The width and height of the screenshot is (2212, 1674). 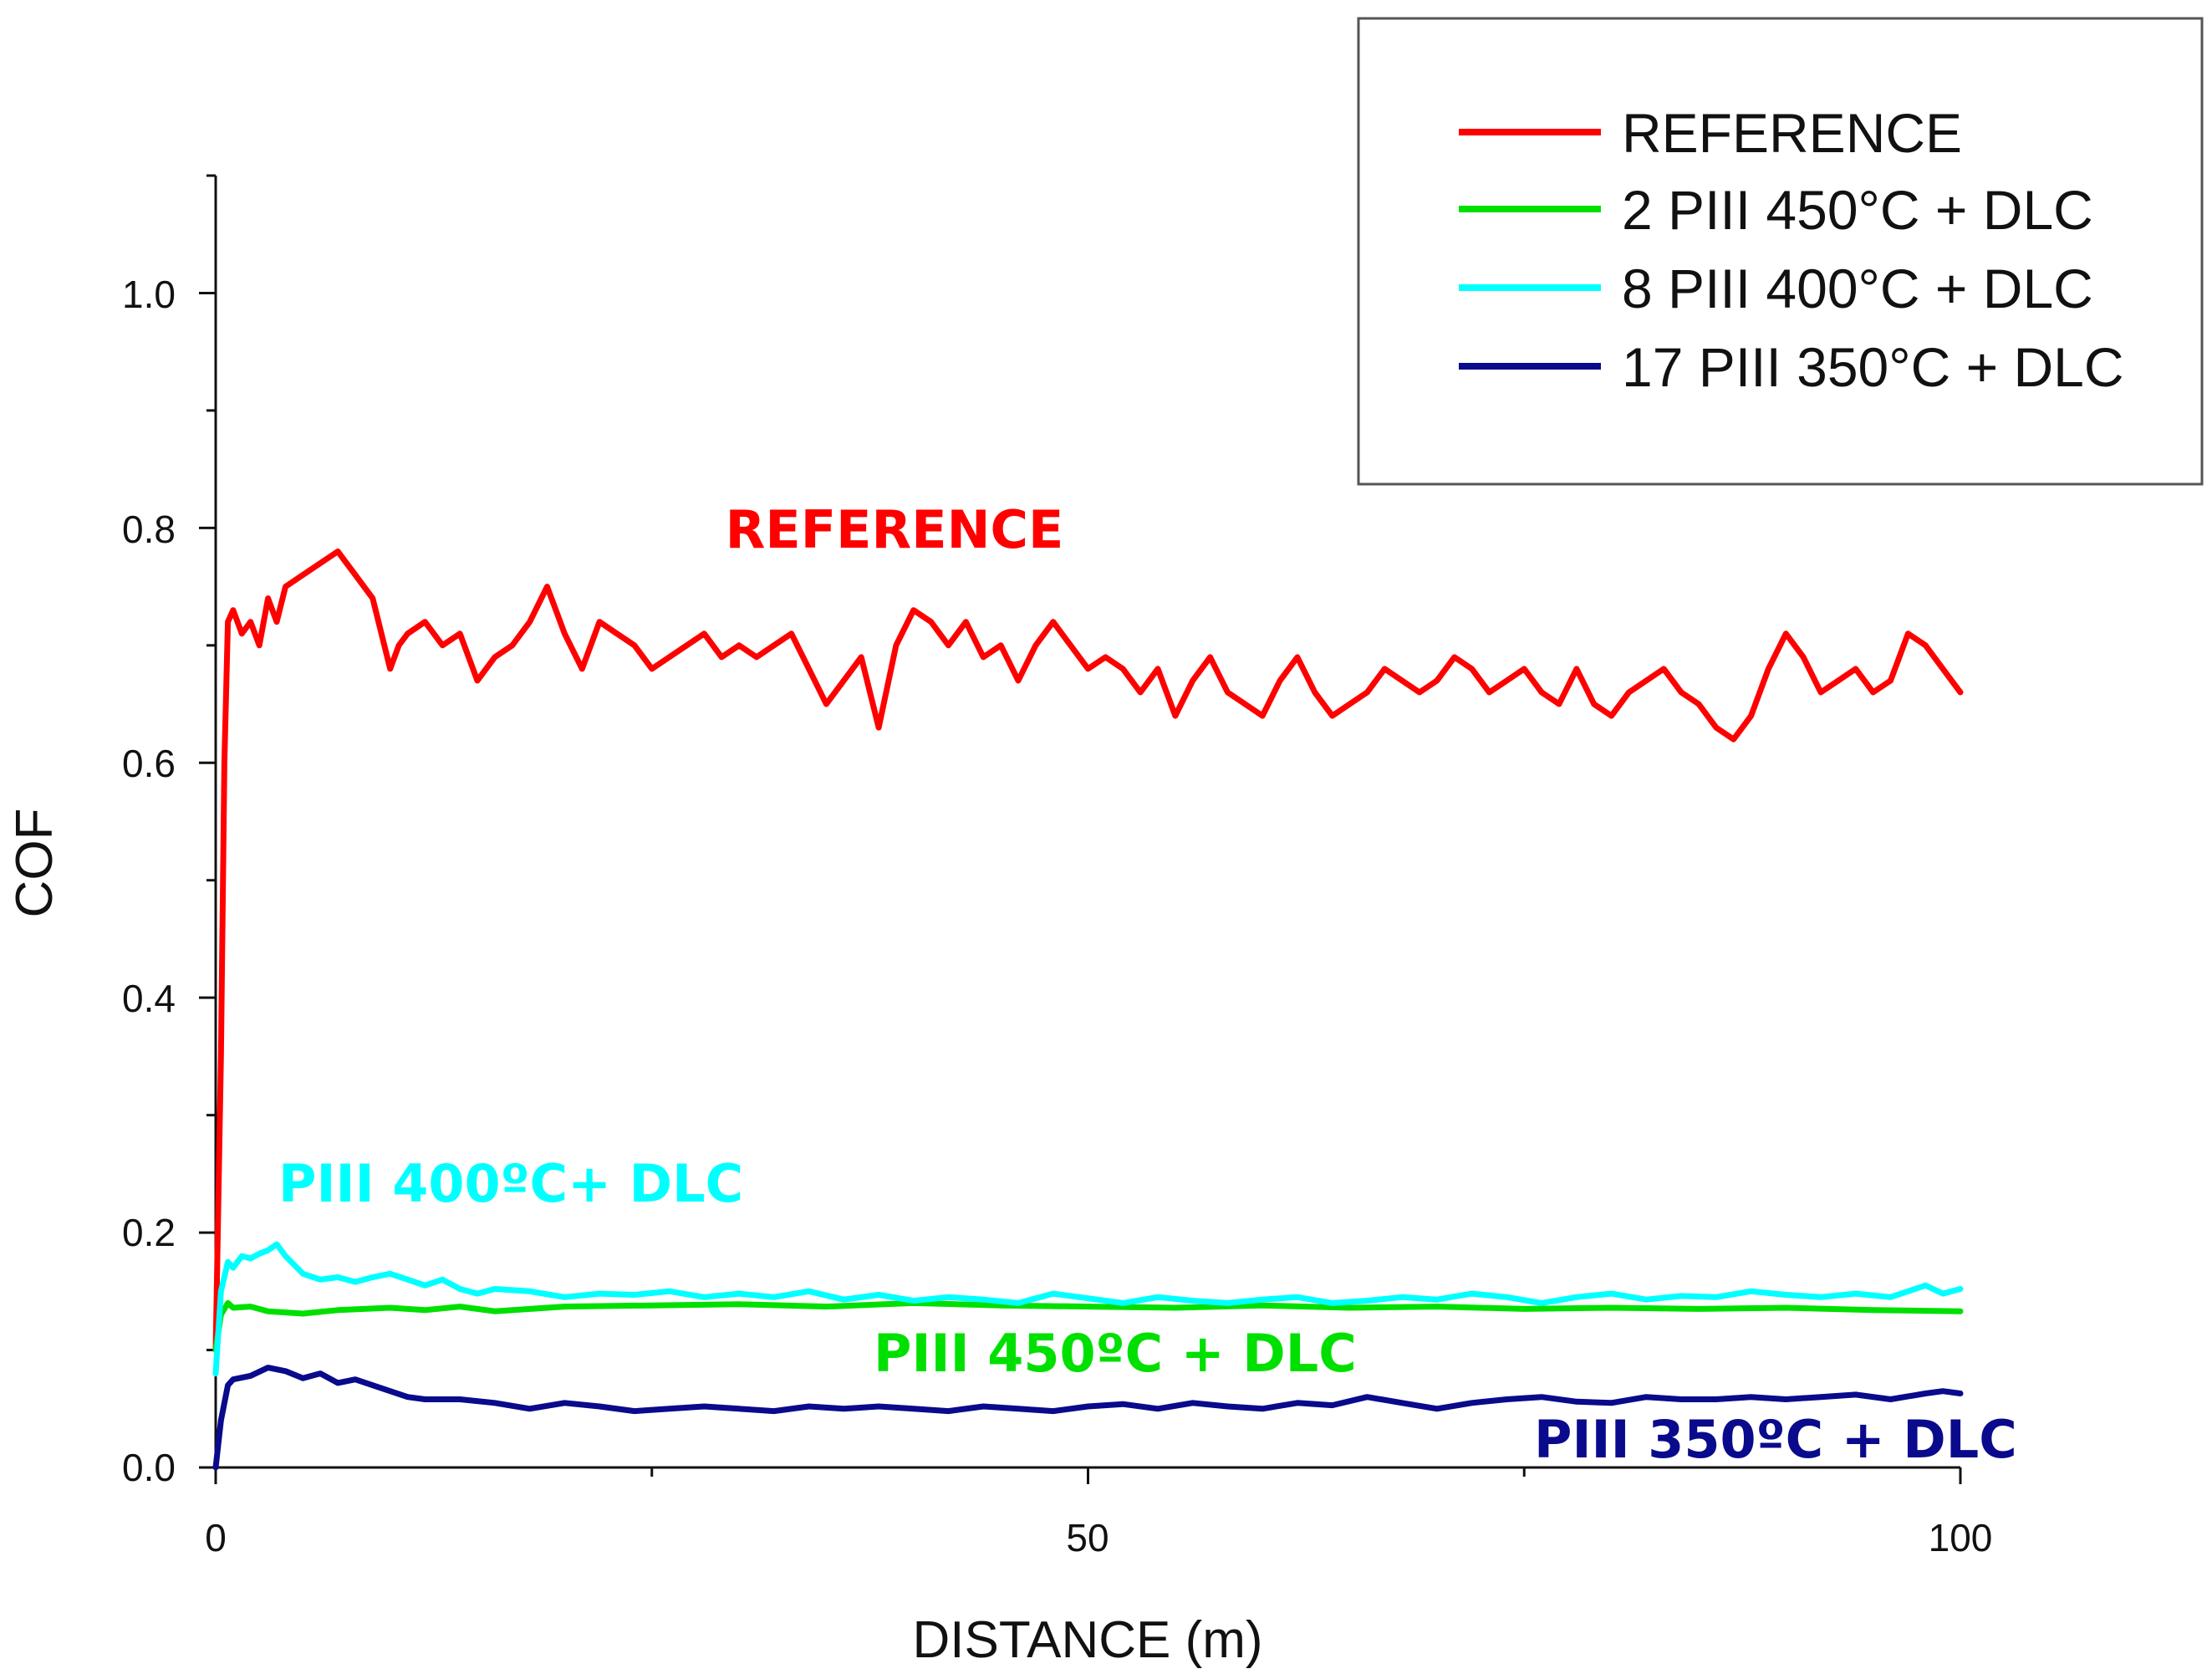 I want to click on x-tick-label-50: 50, so click(x=1087, y=1537).